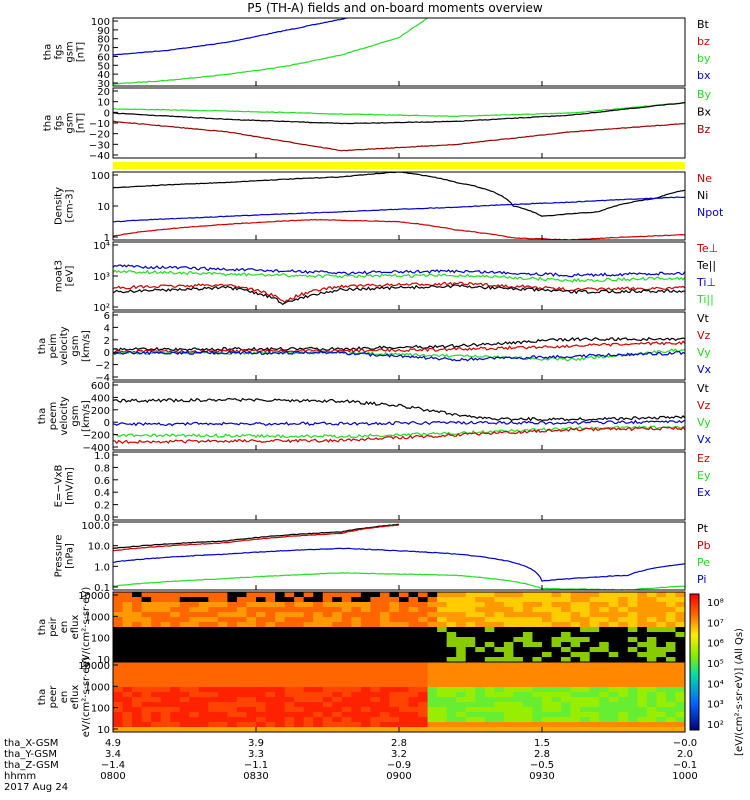 The image size is (750, 800). Describe the element at coordinates (399, 356) in the screenshot. I see `series-Vx` at that location.